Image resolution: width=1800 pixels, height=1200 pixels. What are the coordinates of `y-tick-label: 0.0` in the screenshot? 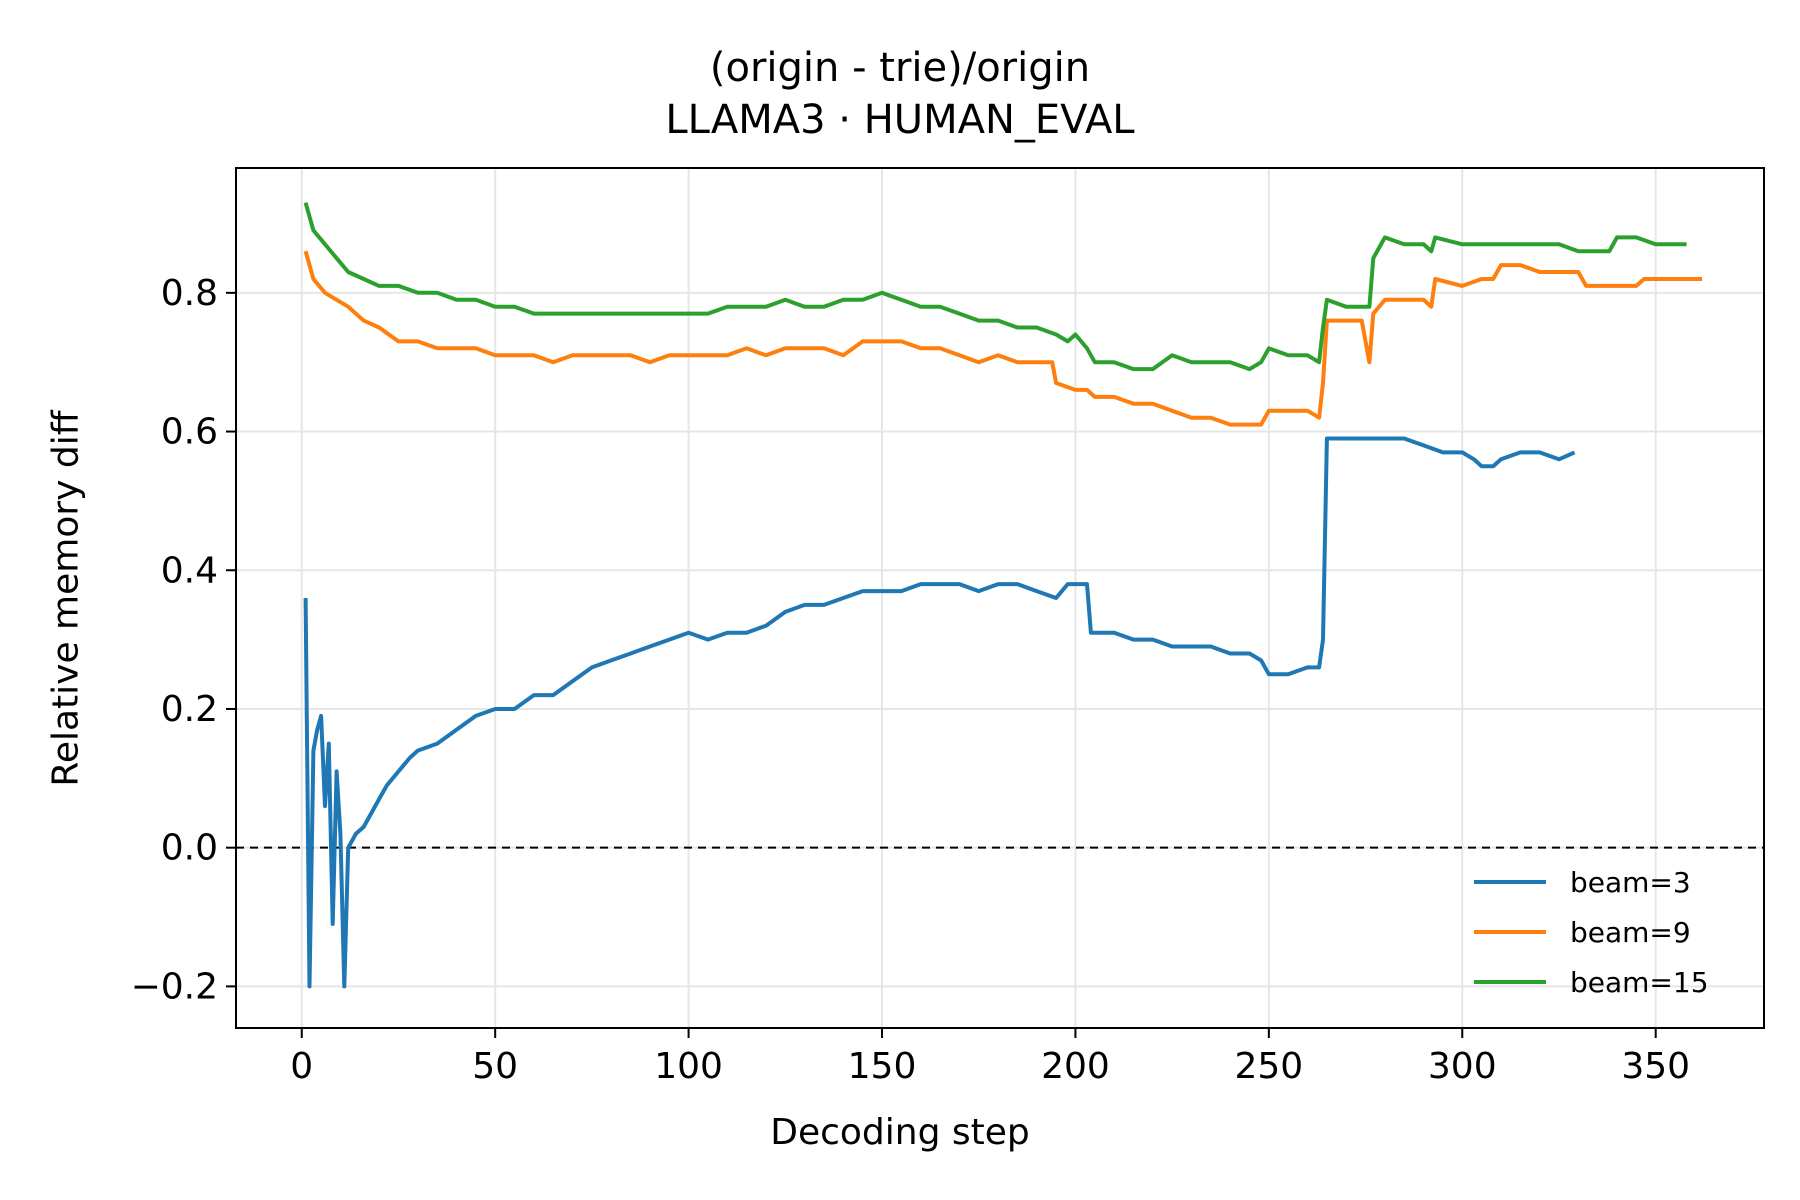 It's located at (189, 848).